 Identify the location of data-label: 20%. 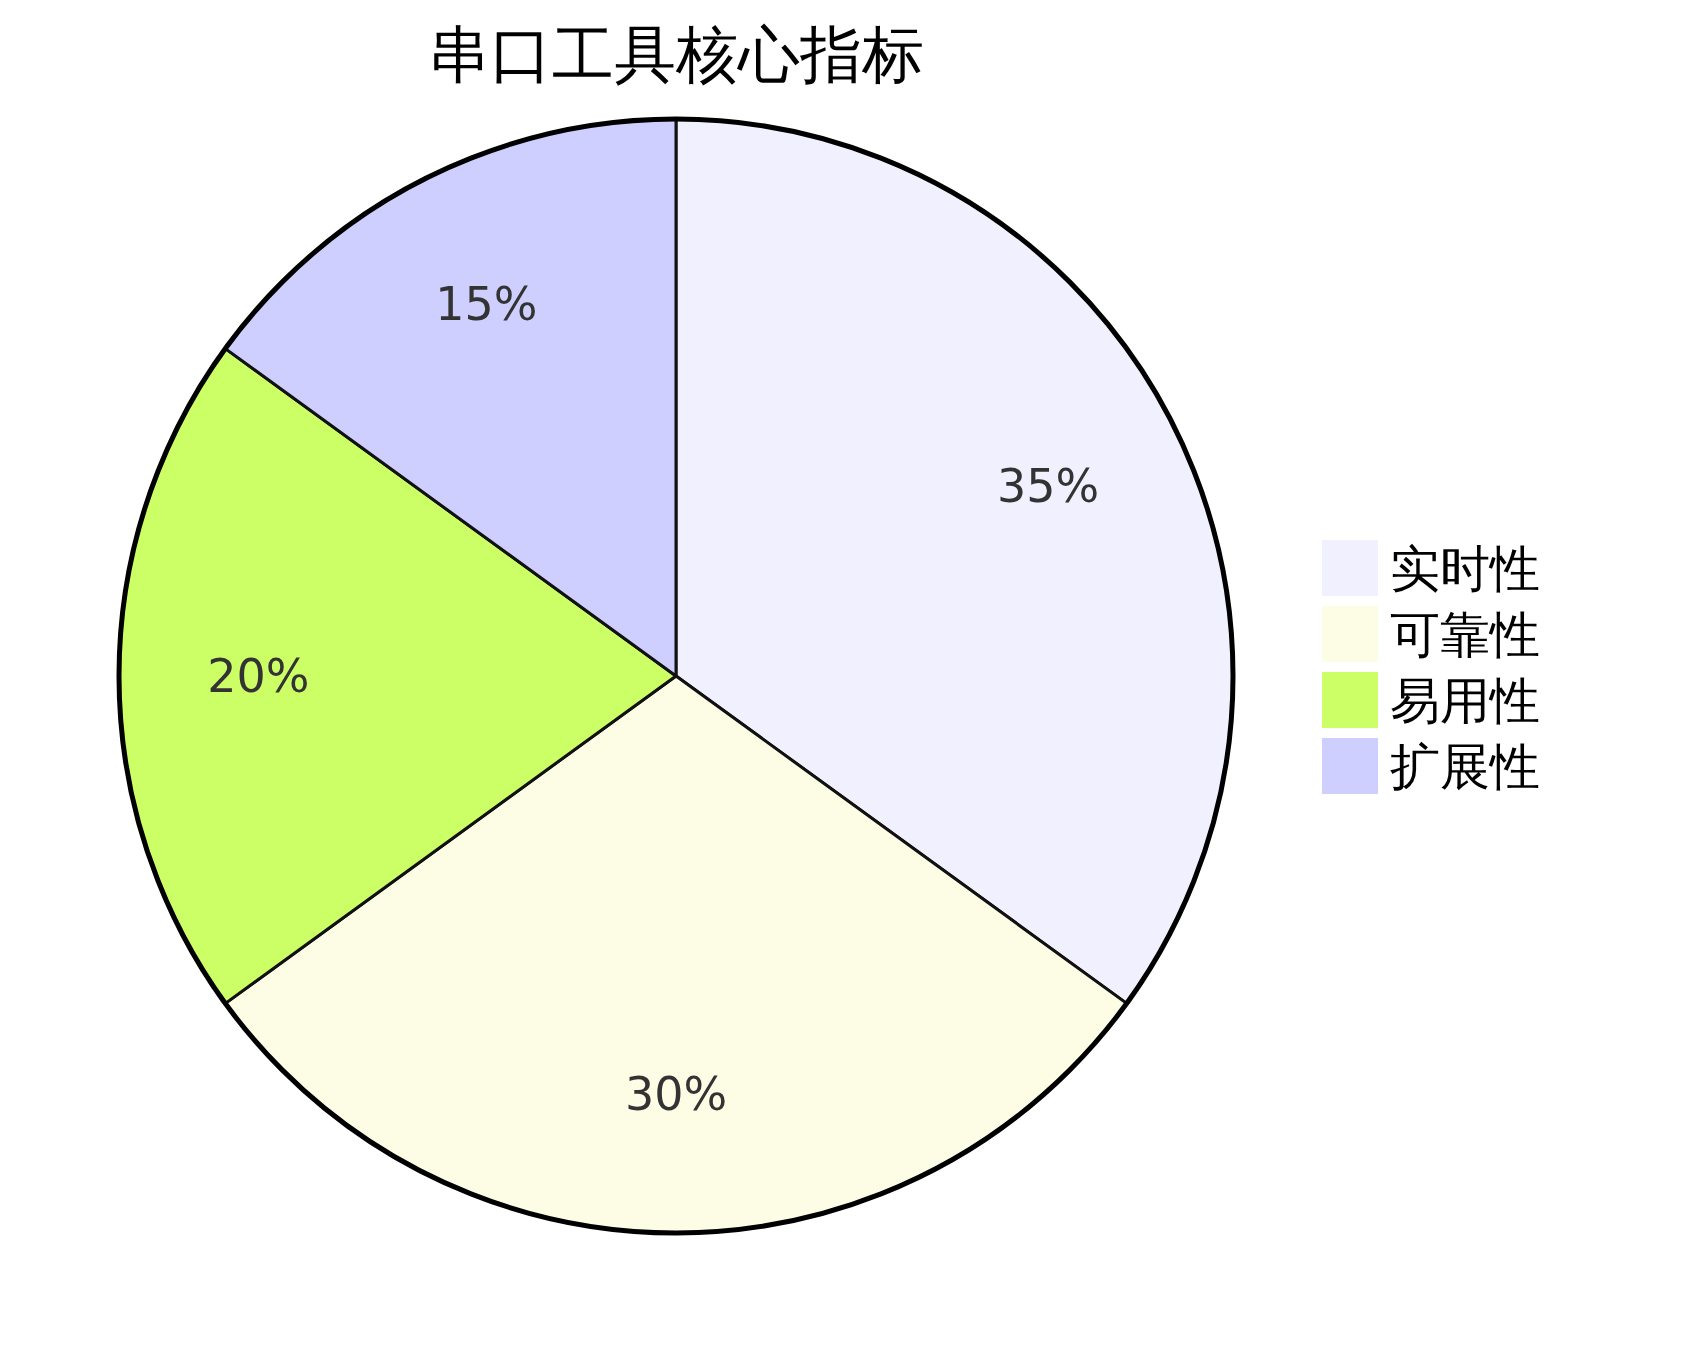
(258, 676).